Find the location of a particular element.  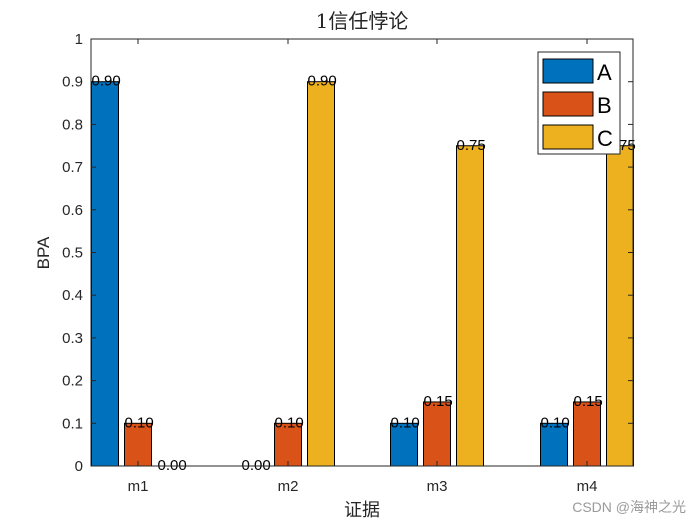

legend-label: C is located at coordinates (605, 138).